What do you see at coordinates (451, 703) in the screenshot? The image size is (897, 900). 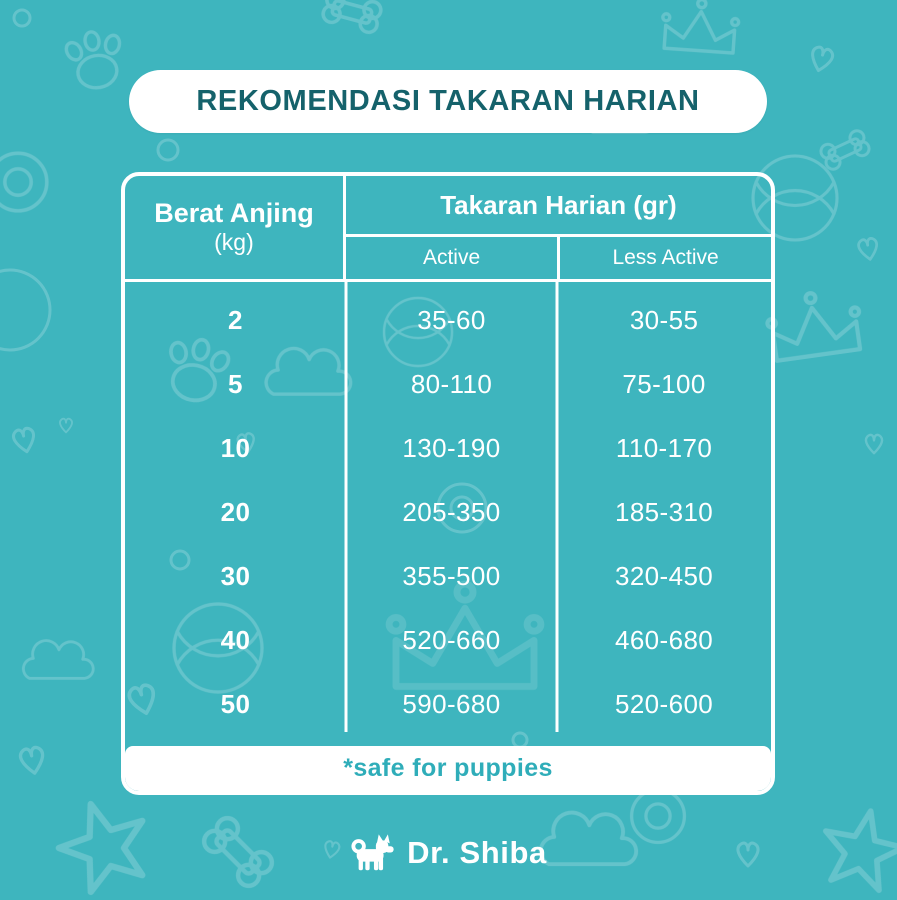 I see `active-cell: 590-680` at bounding box center [451, 703].